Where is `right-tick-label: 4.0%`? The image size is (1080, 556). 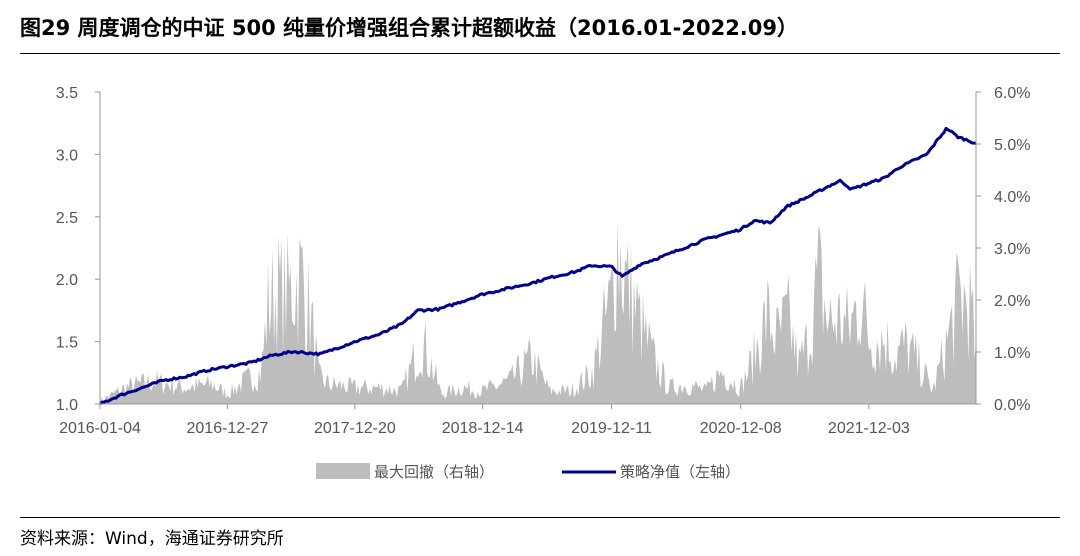 right-tick-label: 4.0% is located at coordinates (1012, 197).